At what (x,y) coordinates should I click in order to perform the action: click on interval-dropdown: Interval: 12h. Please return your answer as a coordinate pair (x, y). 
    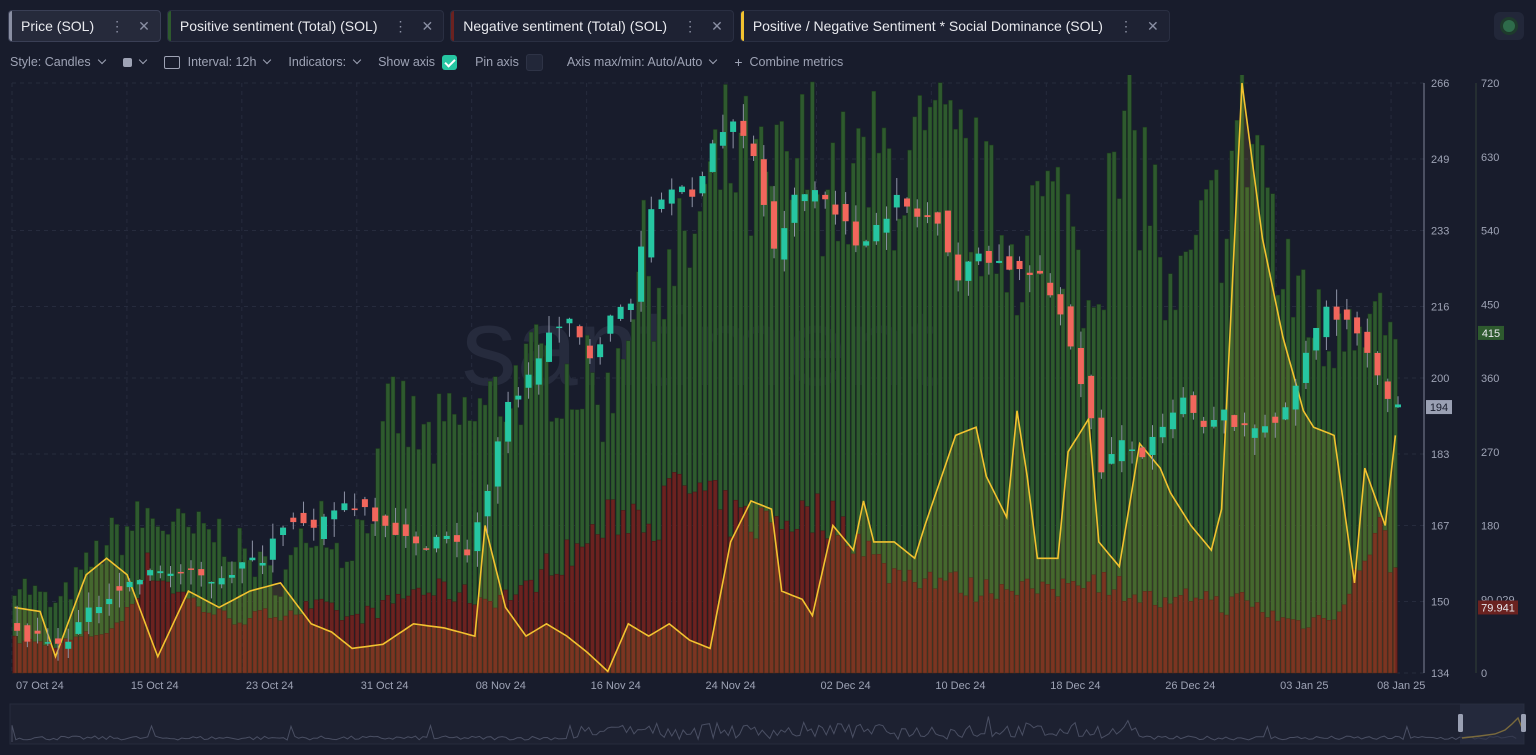
    Looking at the image, I should click on (217, 62).